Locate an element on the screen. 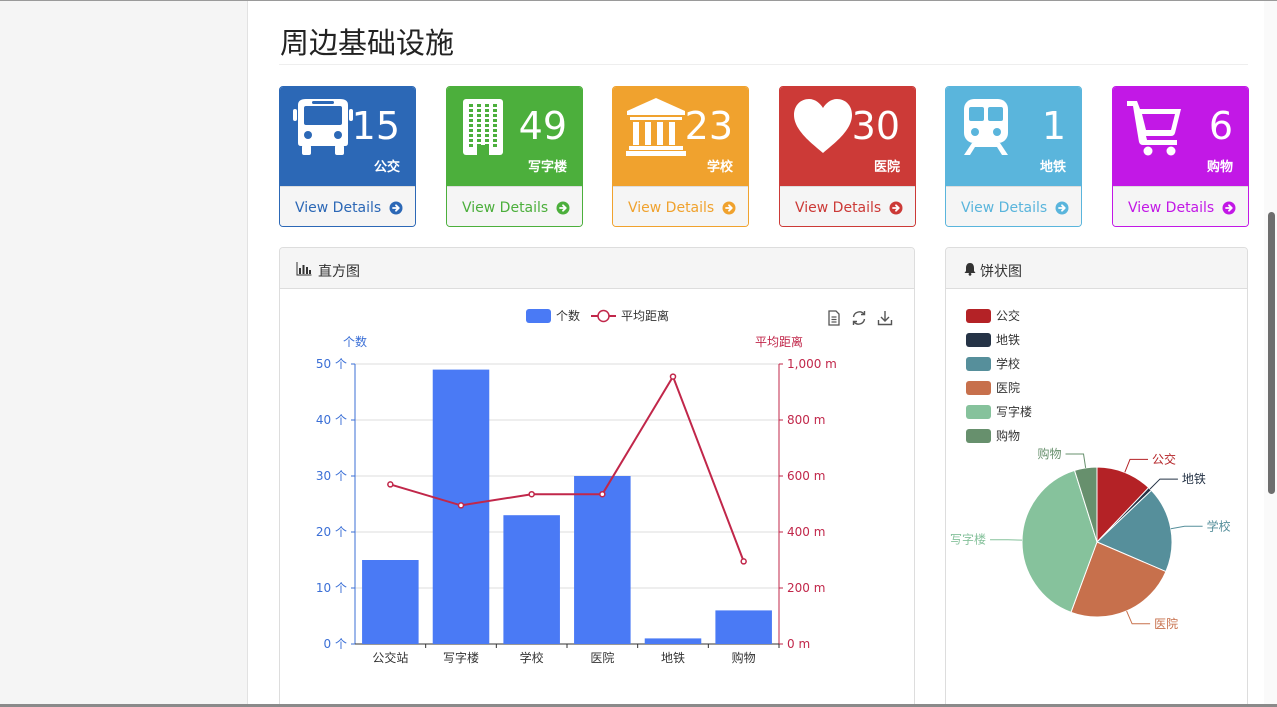 This screenshot has width=1277, height=707. tile-count: 6 is located at coordinates (1220, 126).